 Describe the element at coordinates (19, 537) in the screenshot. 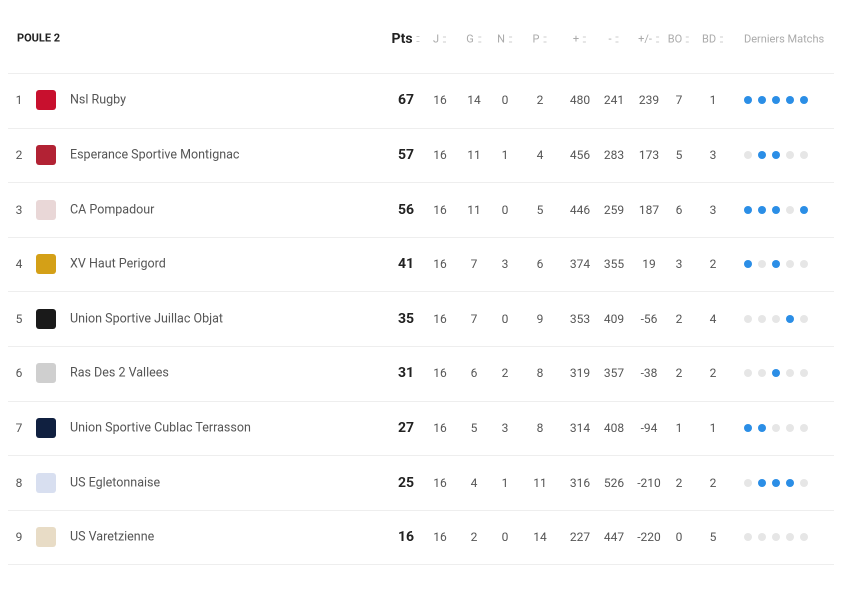

I see `rank: 9` at that location.